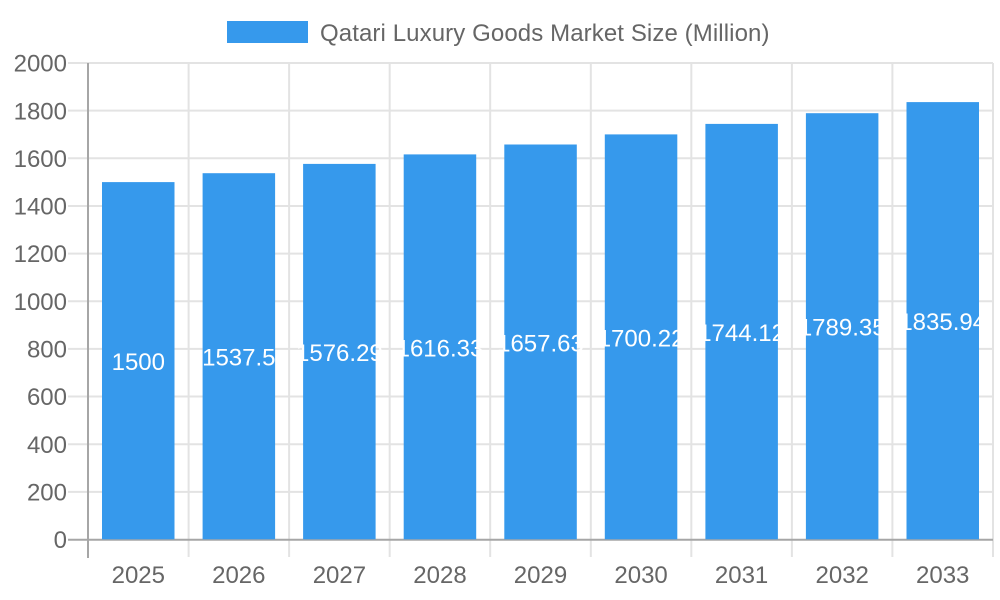 The image size is (1000, 600). What do you see at coordinates (40, 159) in the screenshot?
I see `svg-text: 1600` at bounding box center [40, 159].